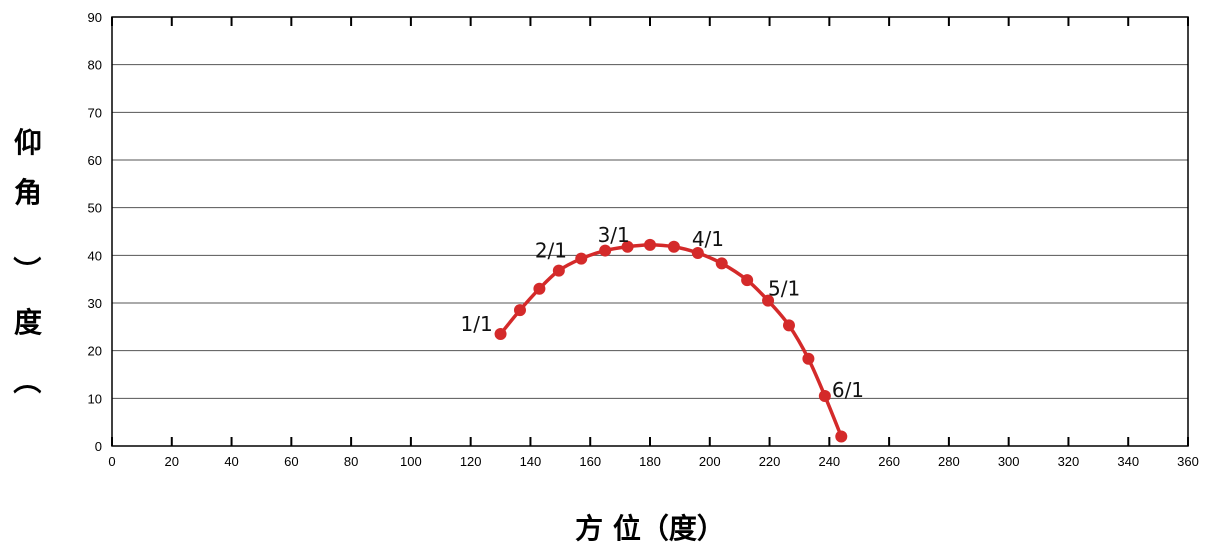 This screenshot has height=550, width=1207. I want to click on y-tick-label: 70, so click(95, 112).